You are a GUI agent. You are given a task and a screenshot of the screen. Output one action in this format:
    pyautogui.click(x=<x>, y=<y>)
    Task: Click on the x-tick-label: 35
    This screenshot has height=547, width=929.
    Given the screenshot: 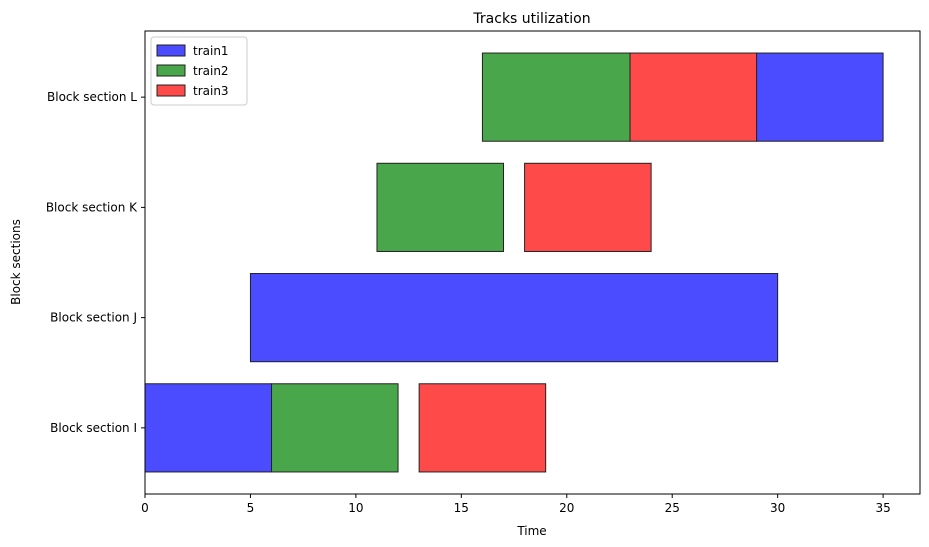 What is the action you would take?
    pyautogui.click(x=882, y=508)
    